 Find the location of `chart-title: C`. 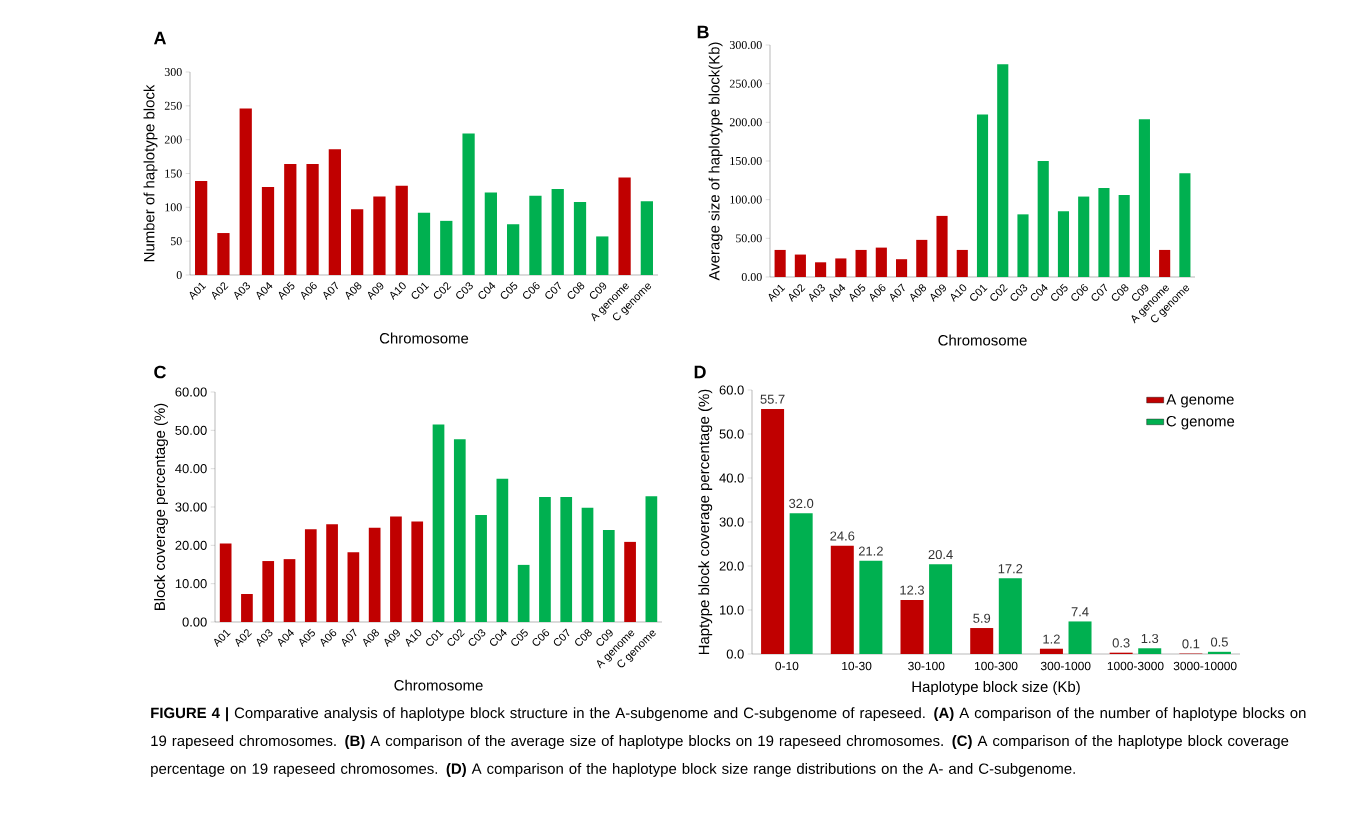

chart-title: C is located at coordinates (160, 372).